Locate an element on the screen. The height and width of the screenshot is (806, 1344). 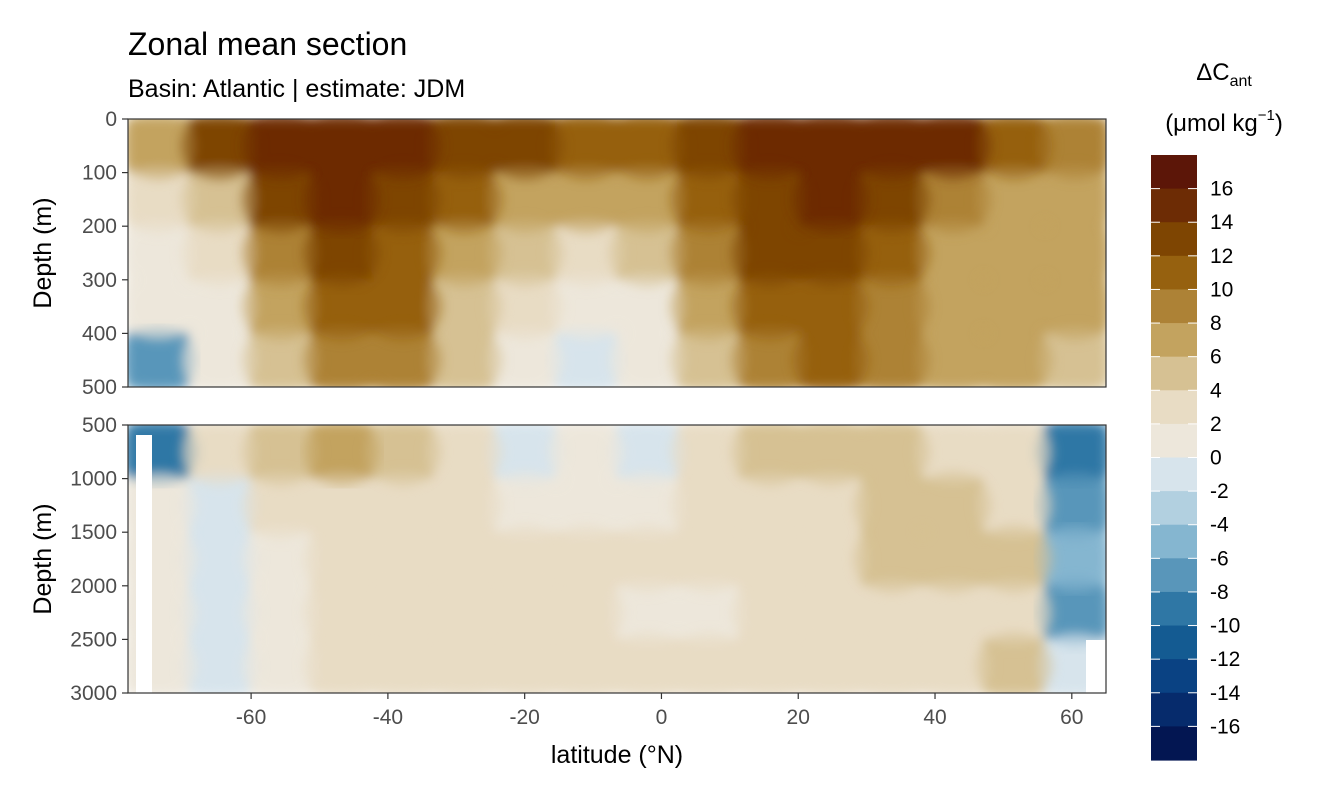
legend-colorbar is located at coordinates (1174, 458).